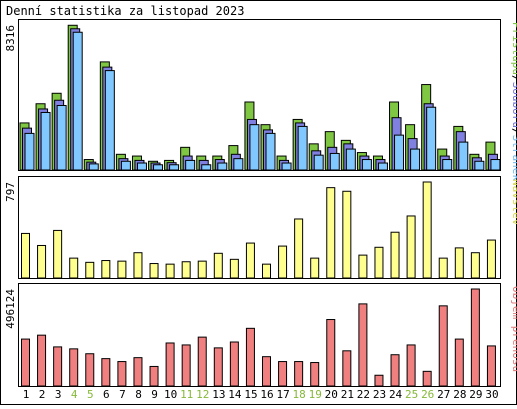 The image size is (517, 409). What do you see at coordinates (266, 394) in the screenshot?
I see `x-tick-label-day-16: 16` at bounding box center [266, 394].